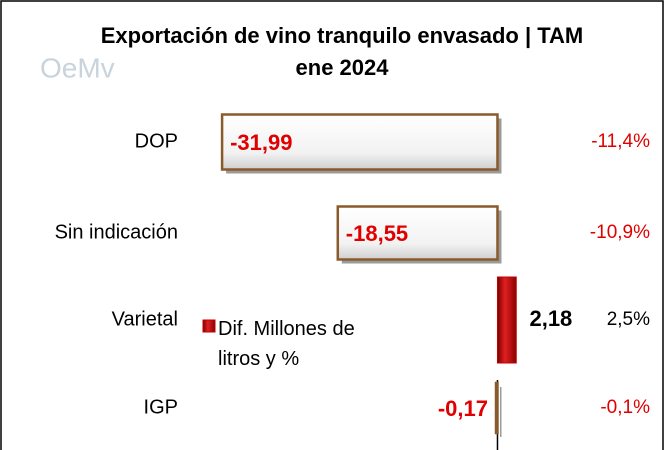 Image resolution: width=664 pixels, height=450 pixels. What do you see at coordinates (625, 407) in the screenshot?
I see `pct-label: -0,1%` at bounding box center [625, 407].